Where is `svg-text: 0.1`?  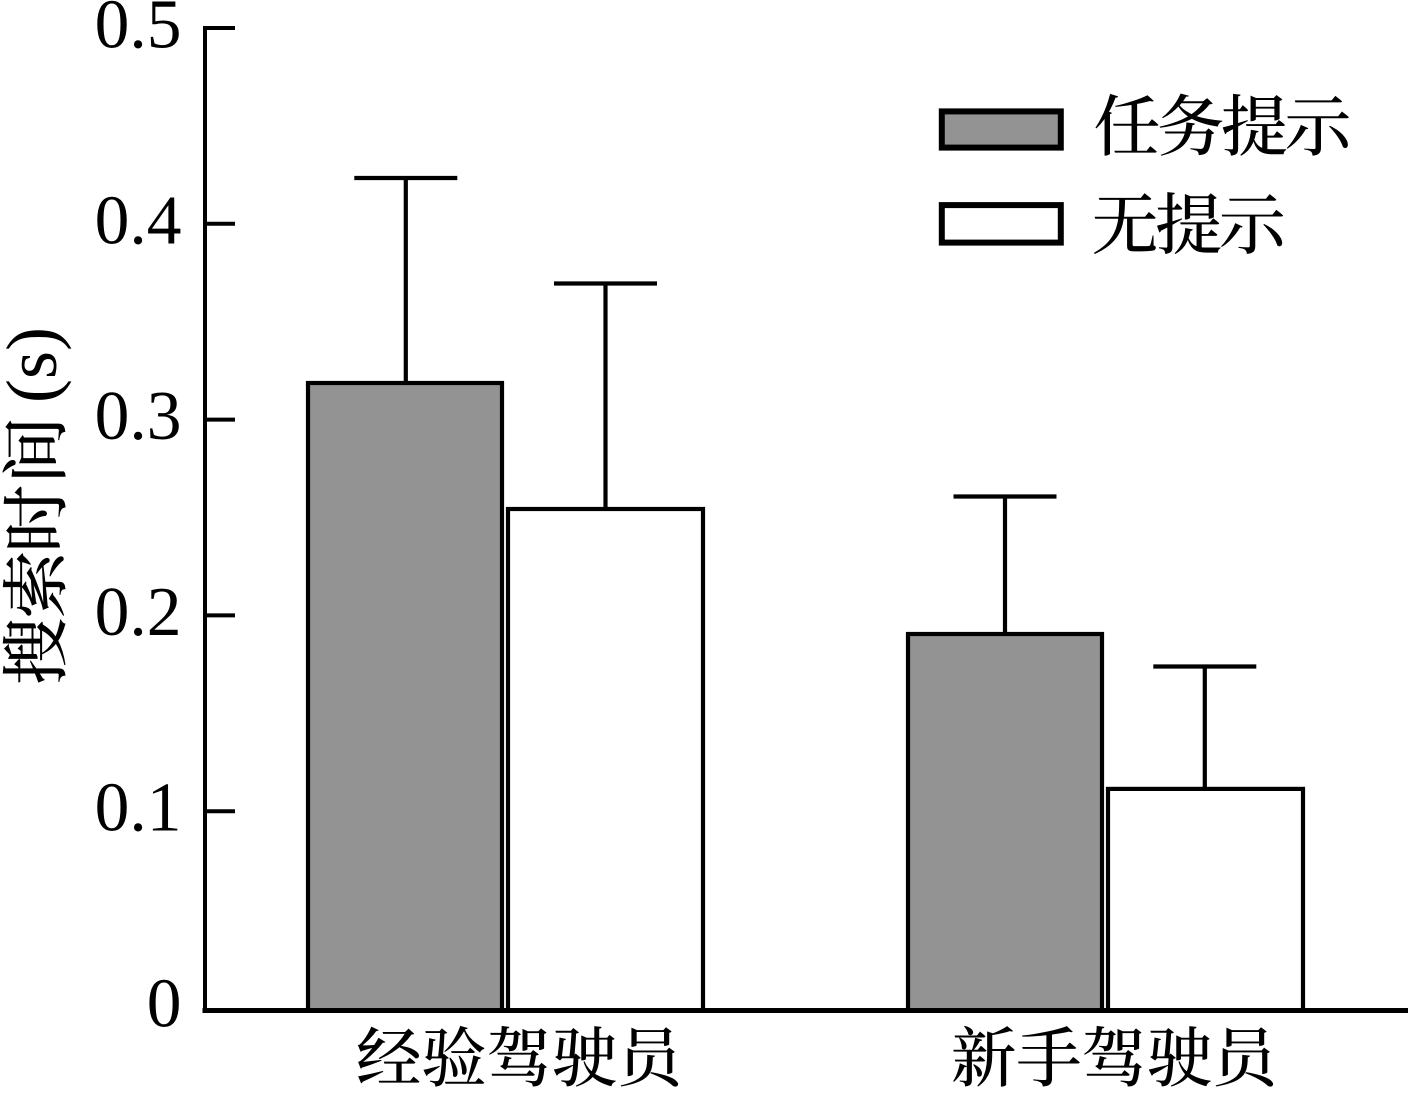
svg-text: 0.1 is located at coordinates (138, 808).